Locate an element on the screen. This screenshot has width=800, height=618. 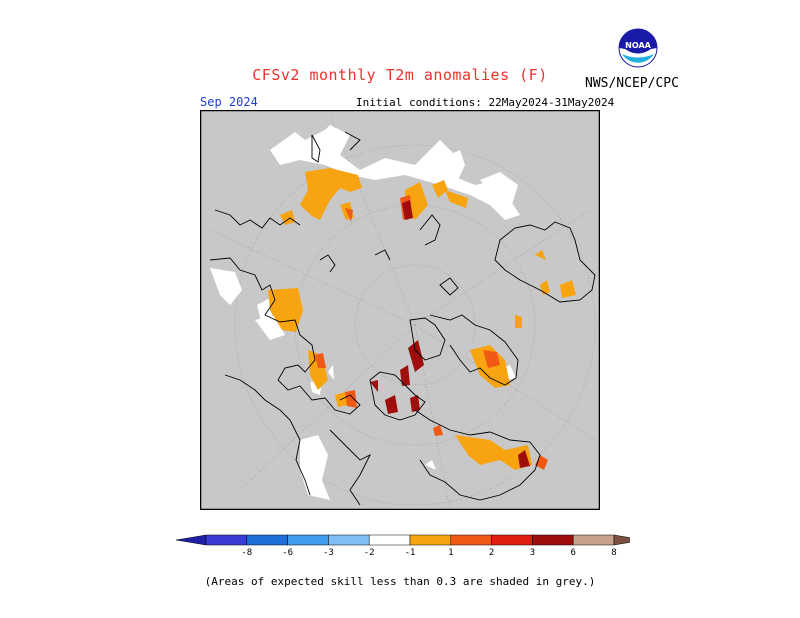
colorbar-tick-label: -8 is located at coordinates (246, 553).